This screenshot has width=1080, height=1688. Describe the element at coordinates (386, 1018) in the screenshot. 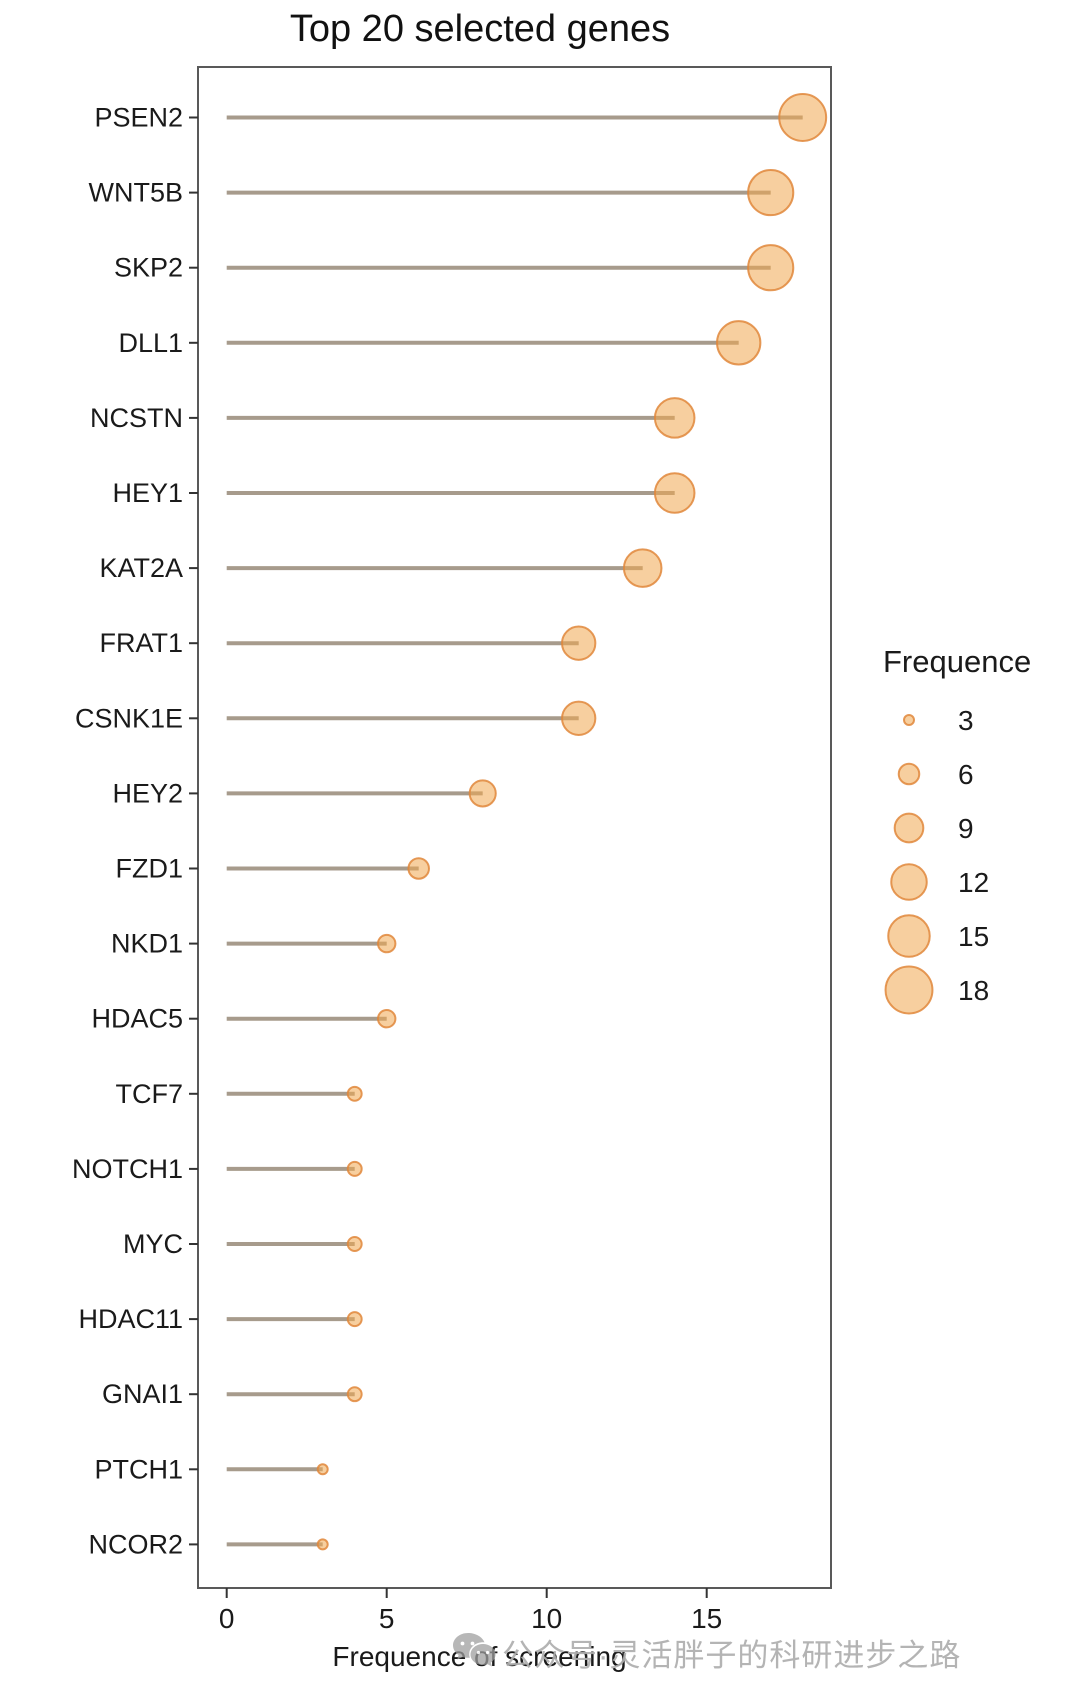

I see `lollipop-dot-hdac5` at that location.